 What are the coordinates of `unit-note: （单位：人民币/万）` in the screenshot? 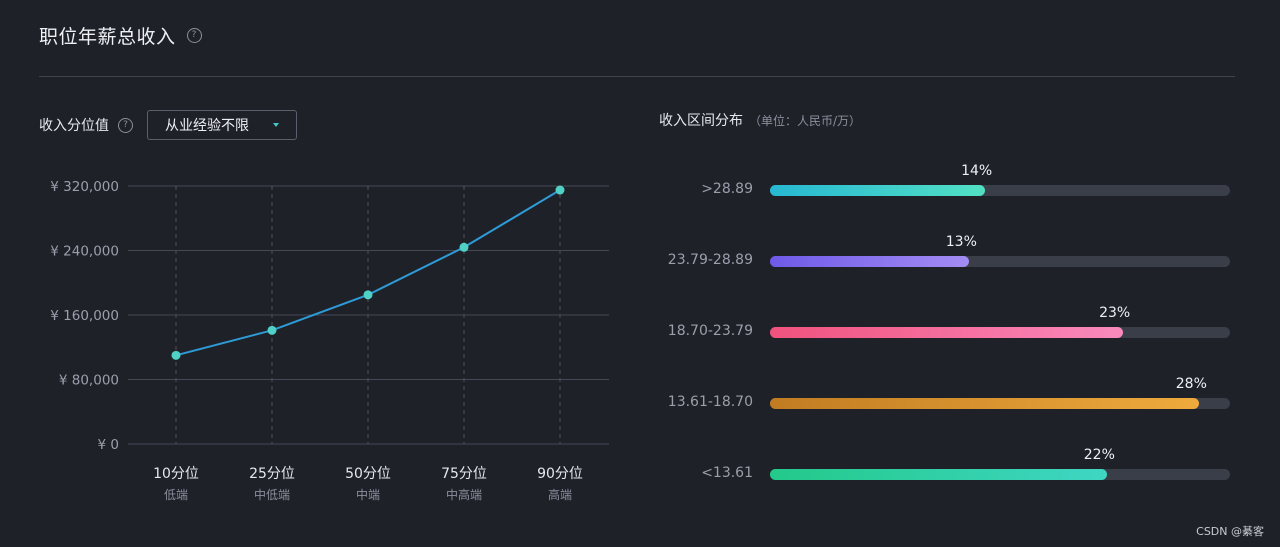 It's located at (805, 121).